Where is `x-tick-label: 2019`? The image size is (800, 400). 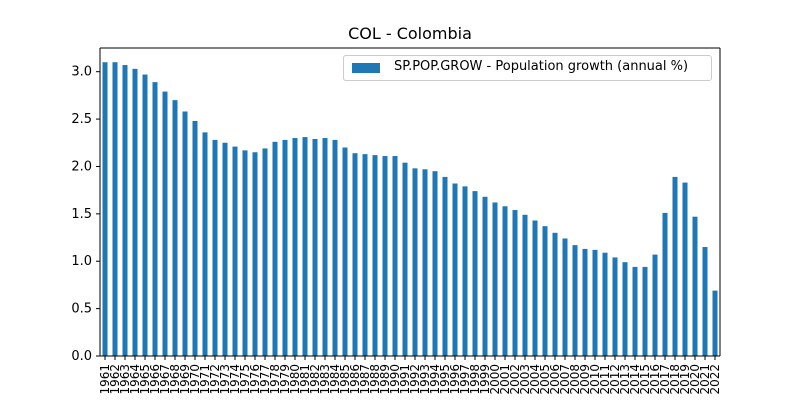 x-tick-label: 2019 is located at coordinates (685, 379).